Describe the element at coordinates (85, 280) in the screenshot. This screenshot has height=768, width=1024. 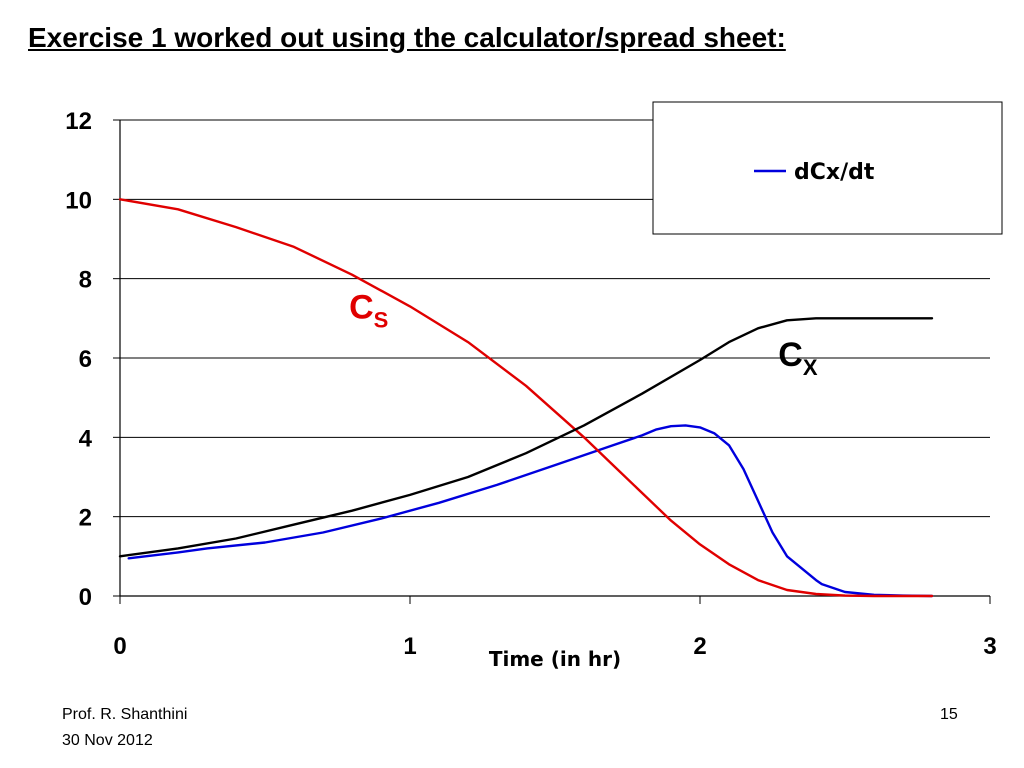
I see `y-tick-label: 8` at that location.